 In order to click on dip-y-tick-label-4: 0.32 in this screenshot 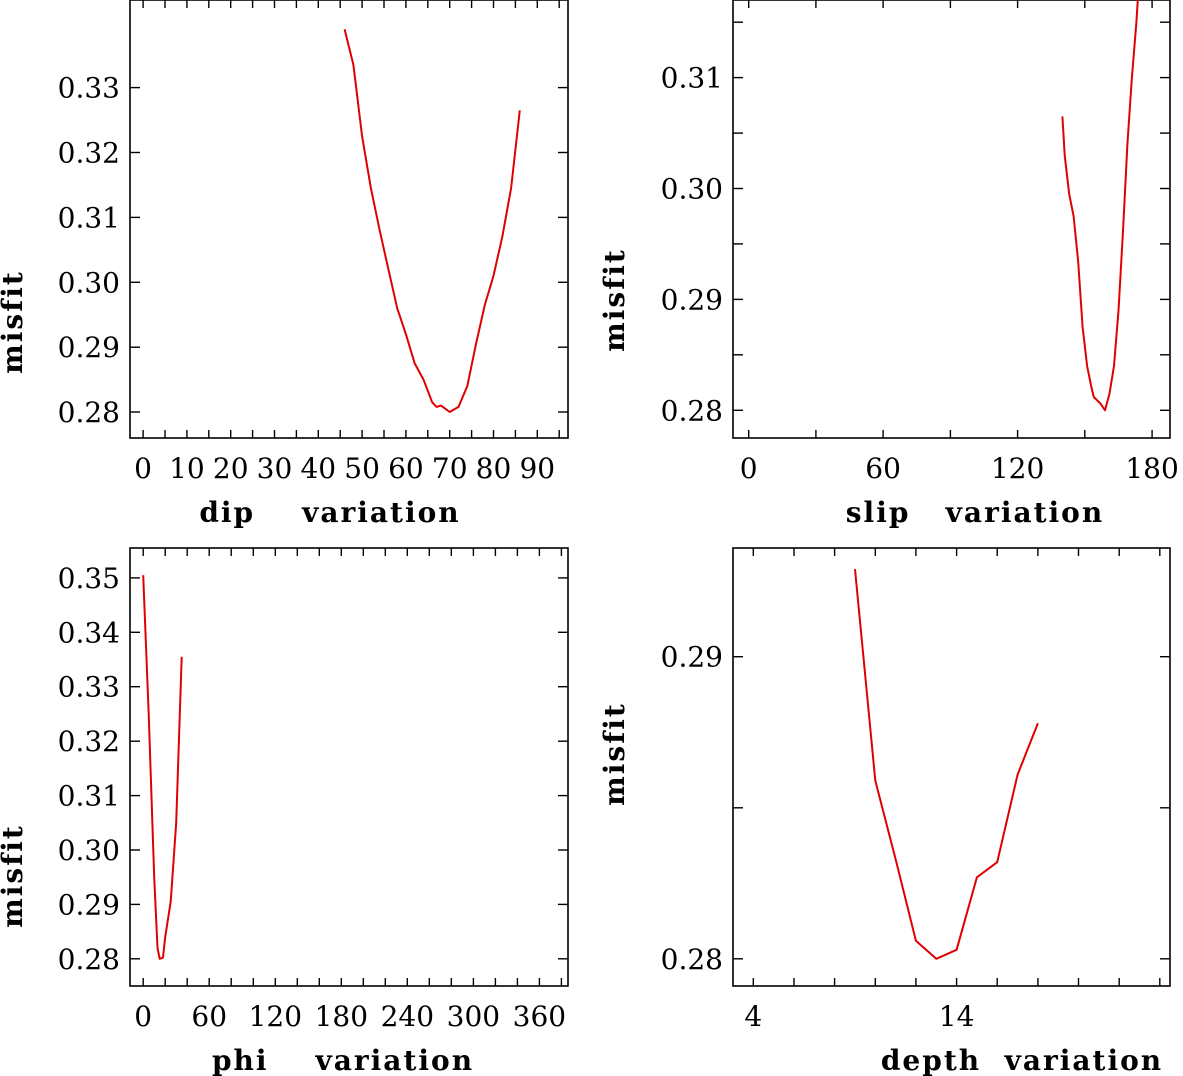, I will do `click(89, 153)`.